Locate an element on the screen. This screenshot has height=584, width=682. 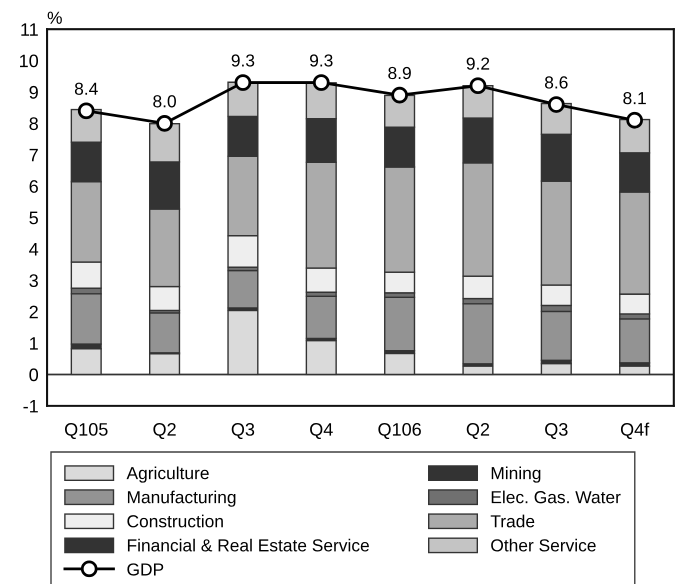
x-tick-label: Q105 is located at coordinates (86, 431).